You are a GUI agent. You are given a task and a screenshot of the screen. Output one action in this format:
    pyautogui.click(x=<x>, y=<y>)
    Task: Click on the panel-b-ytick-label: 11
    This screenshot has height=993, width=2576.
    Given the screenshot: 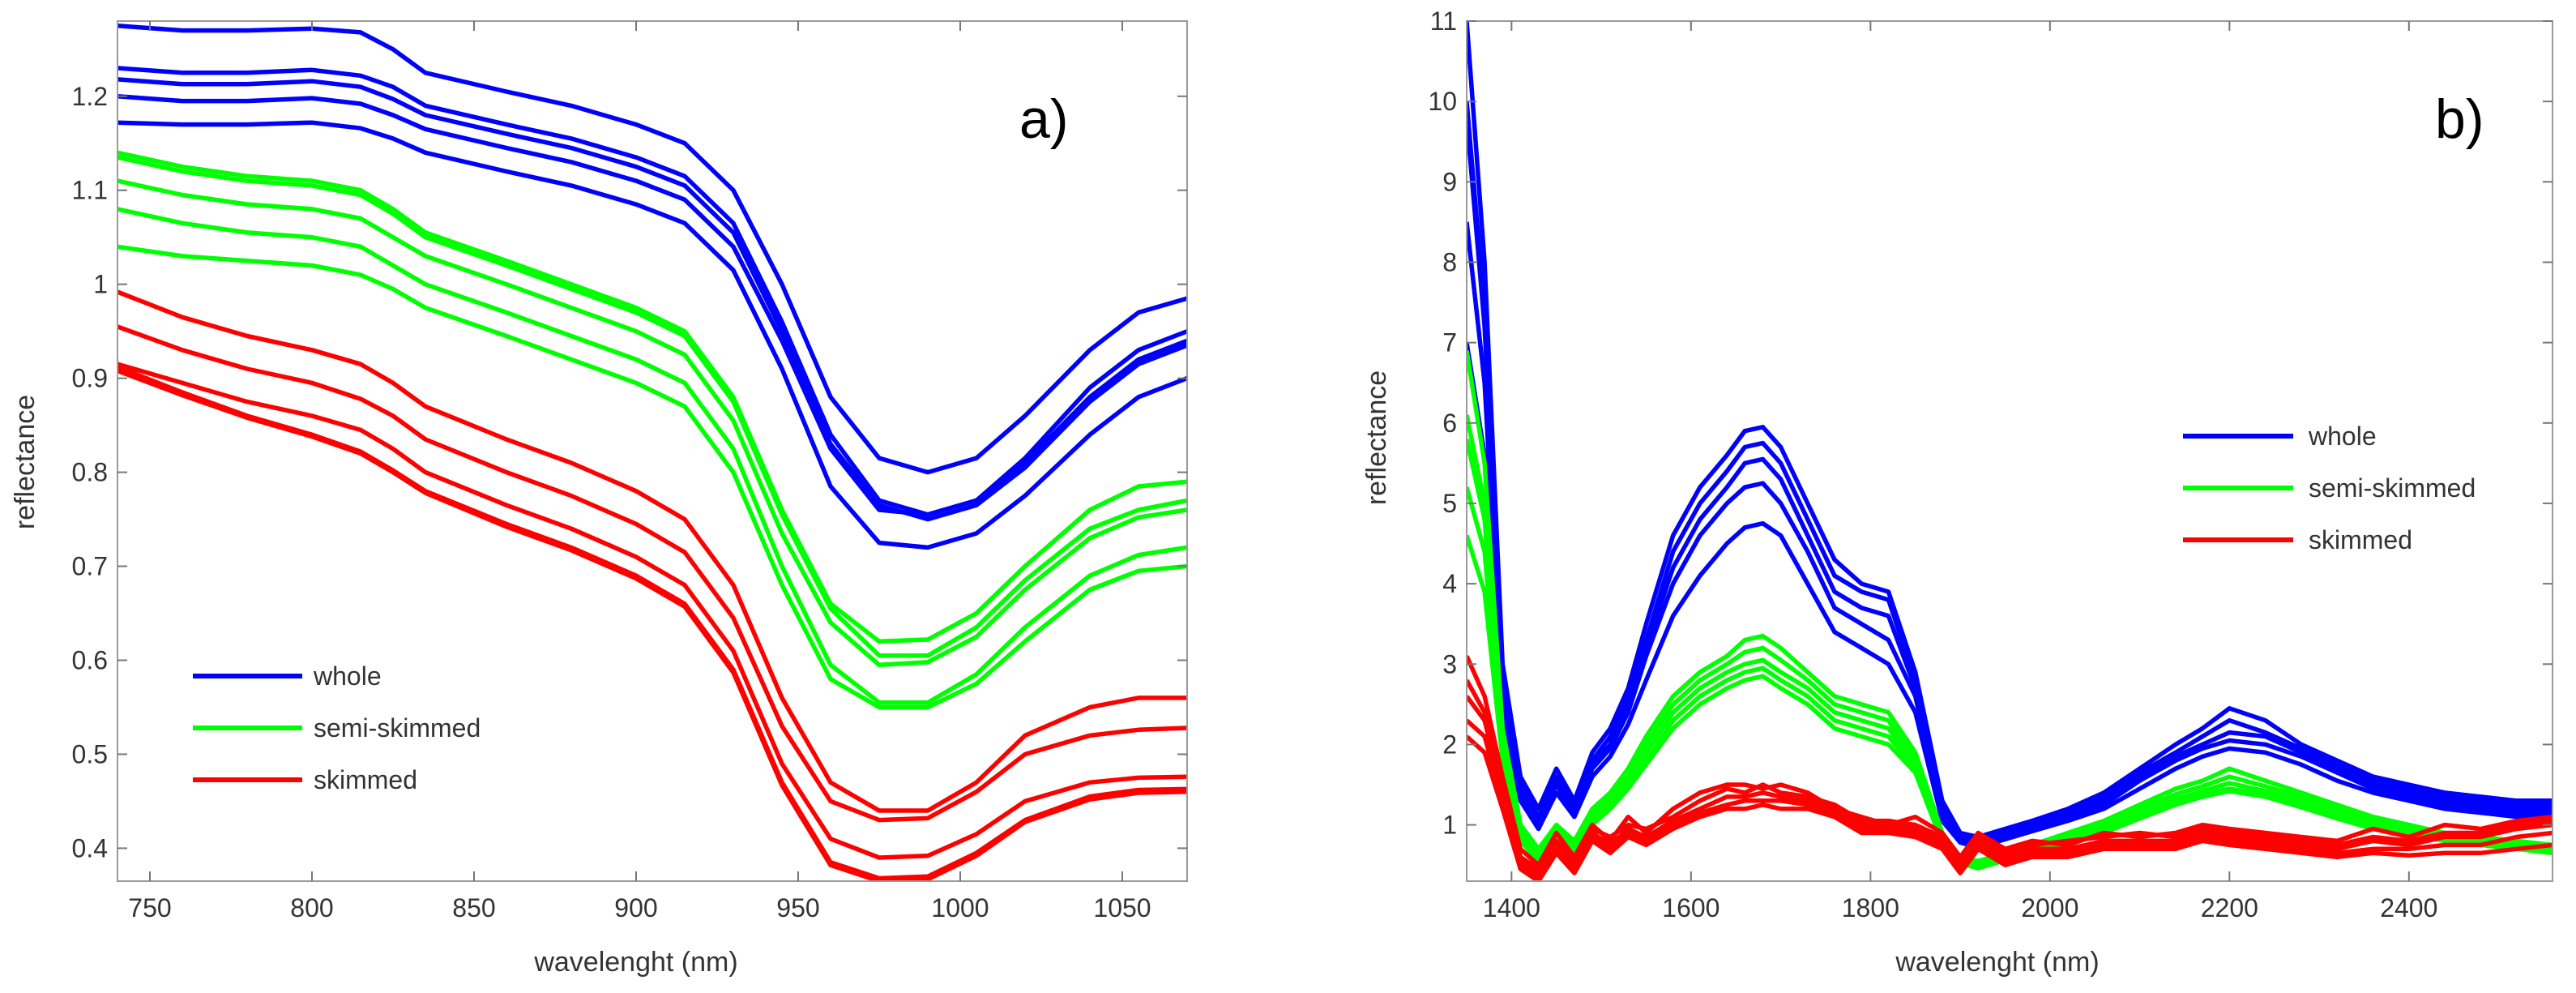 What is the action you would take?
    pyautogui.click(x=1443, y=21)
    